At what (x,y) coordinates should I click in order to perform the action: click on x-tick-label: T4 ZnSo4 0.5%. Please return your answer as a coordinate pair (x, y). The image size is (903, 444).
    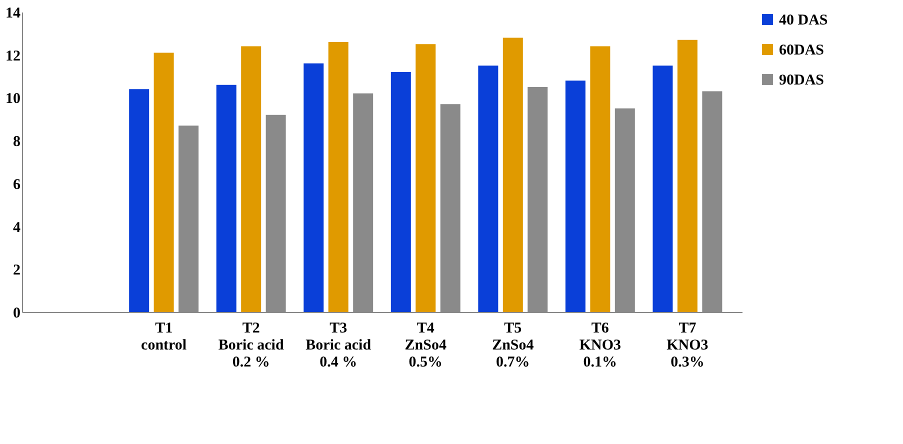
    Looking at the image, I should click on (425, 345).